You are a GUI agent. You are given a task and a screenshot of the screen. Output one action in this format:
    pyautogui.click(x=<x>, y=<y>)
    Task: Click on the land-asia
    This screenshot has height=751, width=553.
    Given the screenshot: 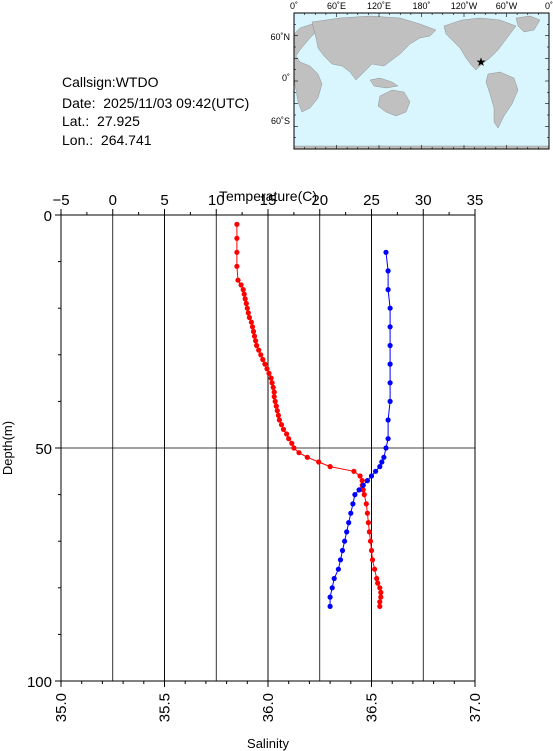 What is the action you would take?
    pyautogui.click(x=374, y=48)
    